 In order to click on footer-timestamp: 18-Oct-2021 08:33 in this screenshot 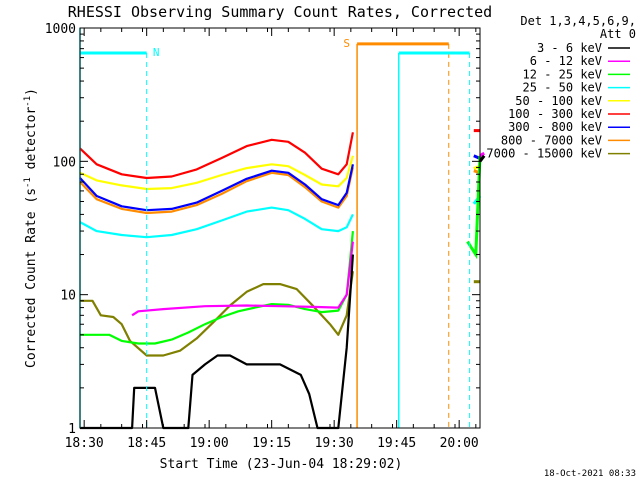, I will do `click(590, 474)`.